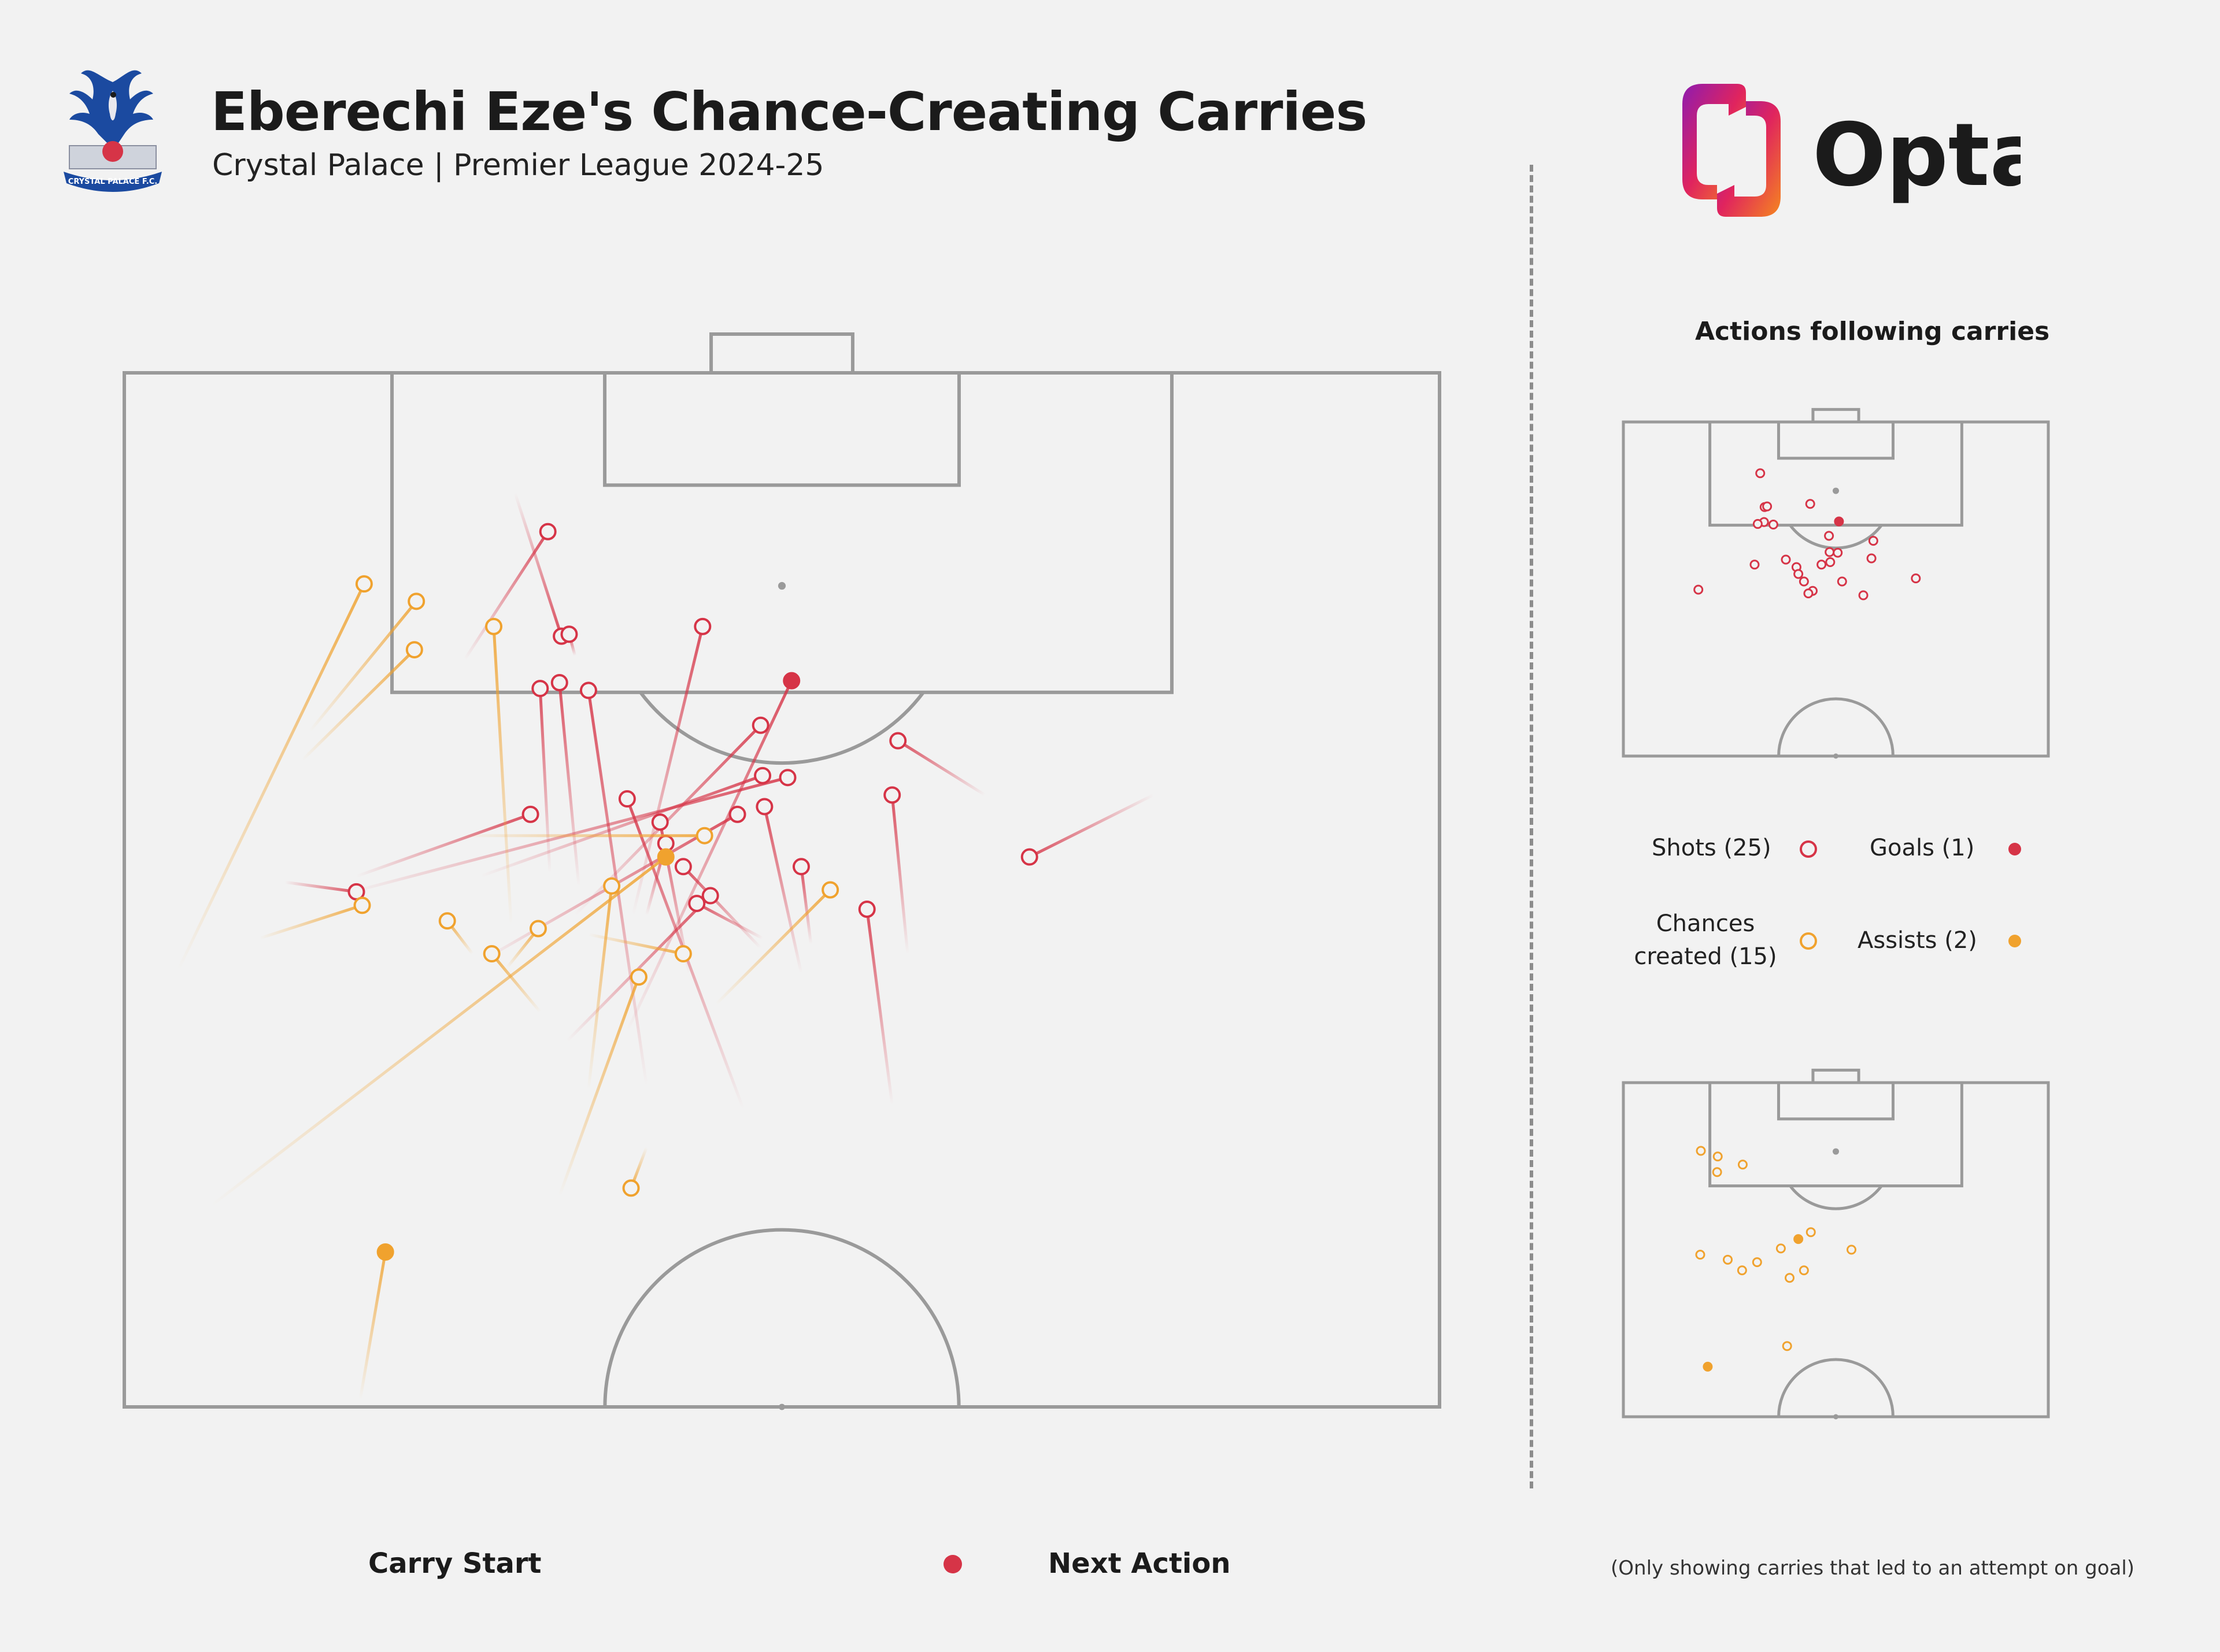  I want to click on legend-goal-marker, so click(2015, 849).